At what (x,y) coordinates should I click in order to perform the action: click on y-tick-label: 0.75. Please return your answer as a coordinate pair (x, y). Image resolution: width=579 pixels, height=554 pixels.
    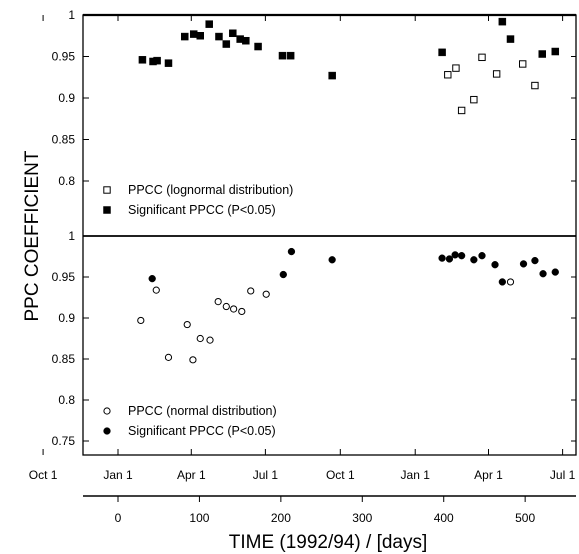
    Looking at the image, I should click on (64, 441).